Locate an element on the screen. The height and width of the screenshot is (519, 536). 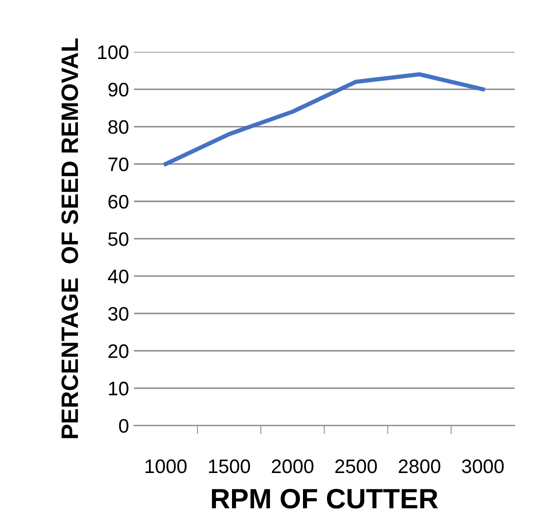
y-tick-label: 90 is located at coordinates (118, 89).